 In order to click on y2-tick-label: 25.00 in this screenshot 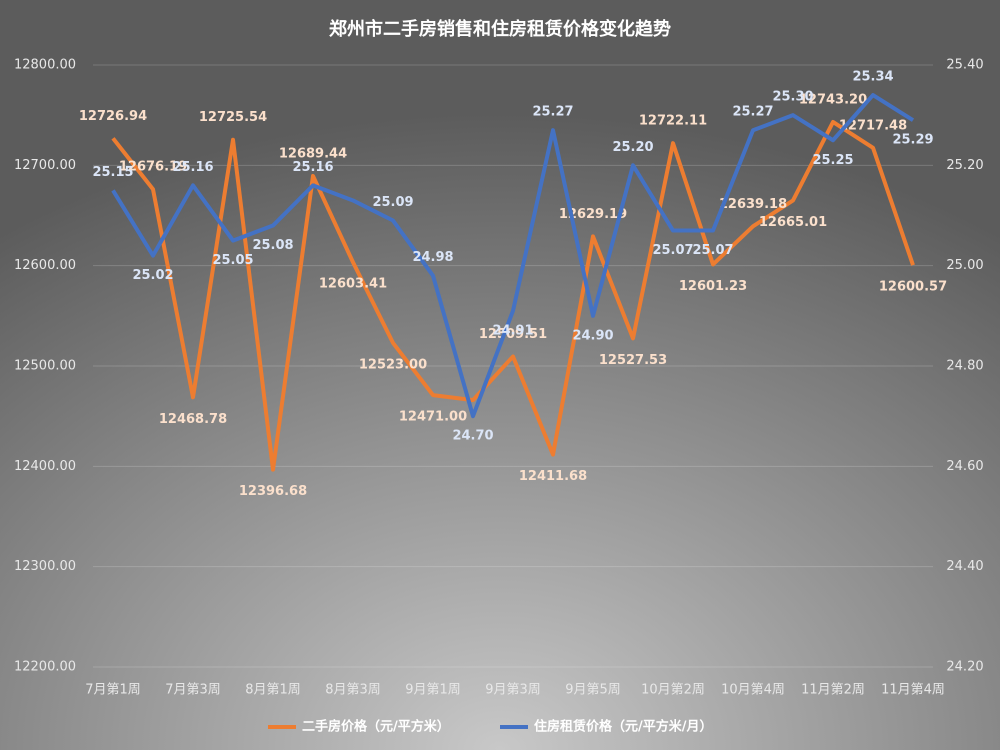, I will do `click(964, 265)`.